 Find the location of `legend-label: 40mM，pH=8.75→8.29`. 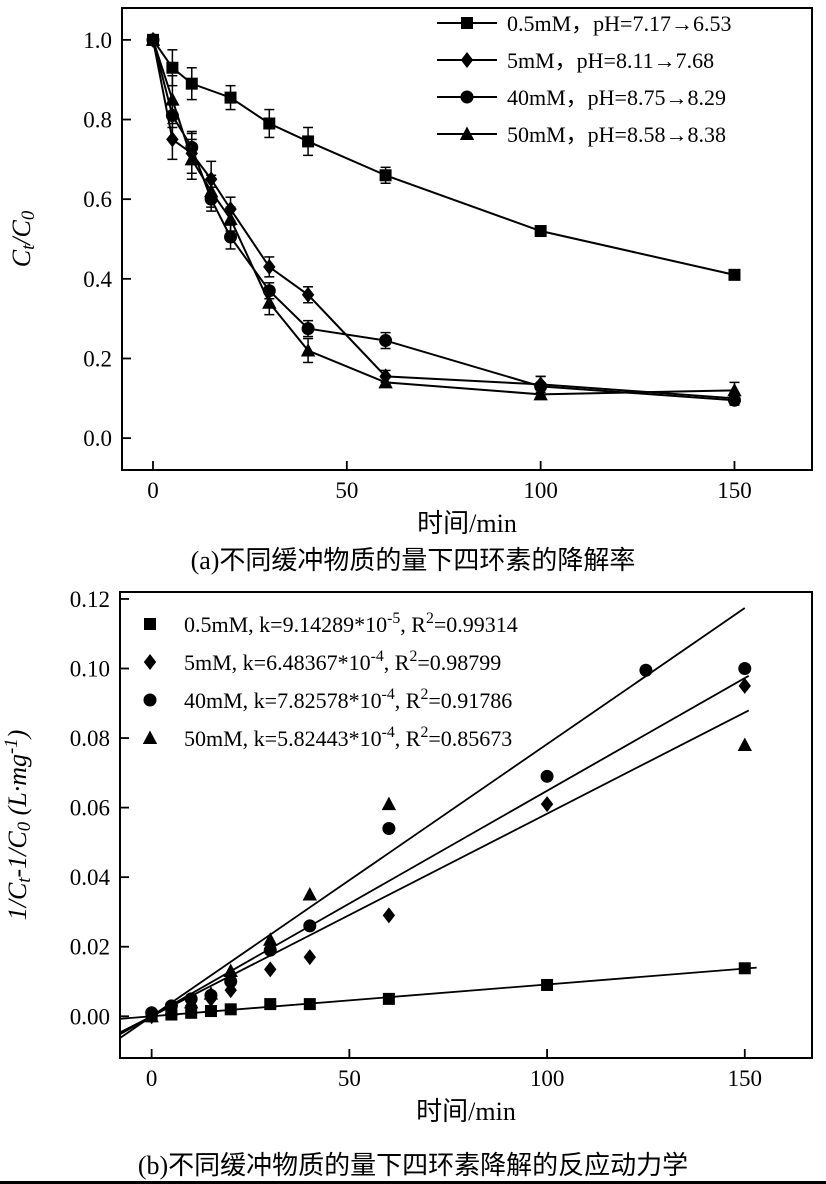

legend-label: 40mM，pH=8.75→8.29 is located at coordinates (616, 97).